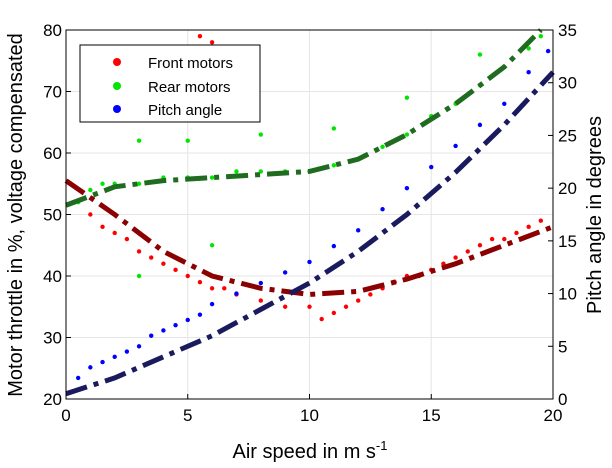 This screenshot has width=612, height=468. Describe the element at coordinates (382, 445) in the screenshot. I see `x-axis-label-superscript: -1` at that location.